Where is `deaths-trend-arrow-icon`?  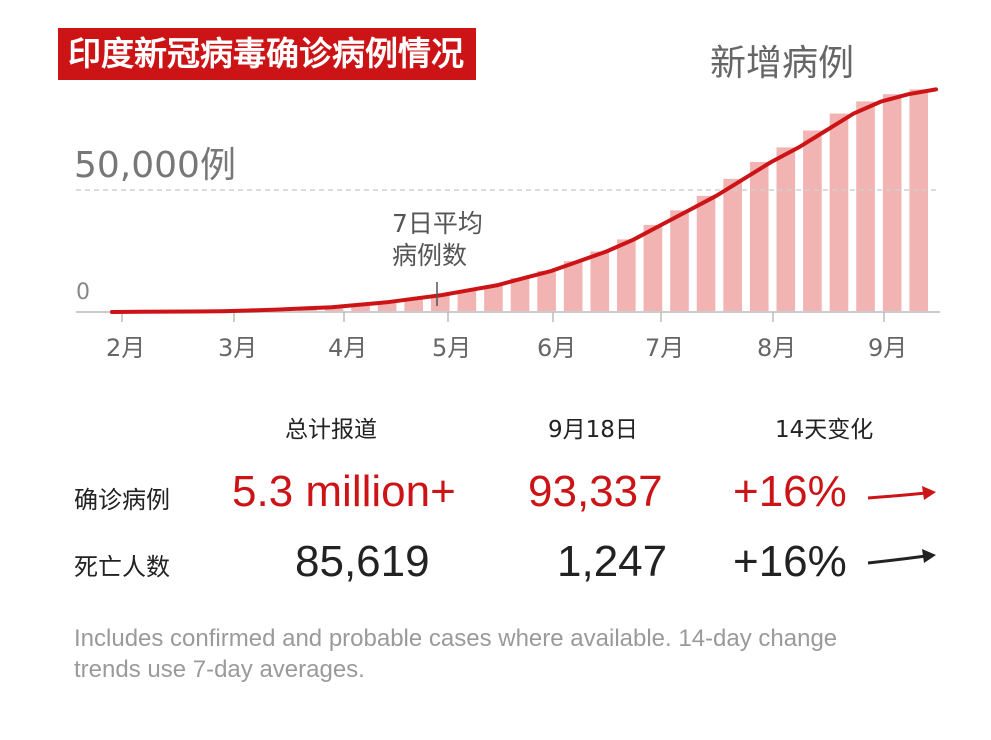
deaths-trend-arrow-icon is located at coordinates (901, 557).